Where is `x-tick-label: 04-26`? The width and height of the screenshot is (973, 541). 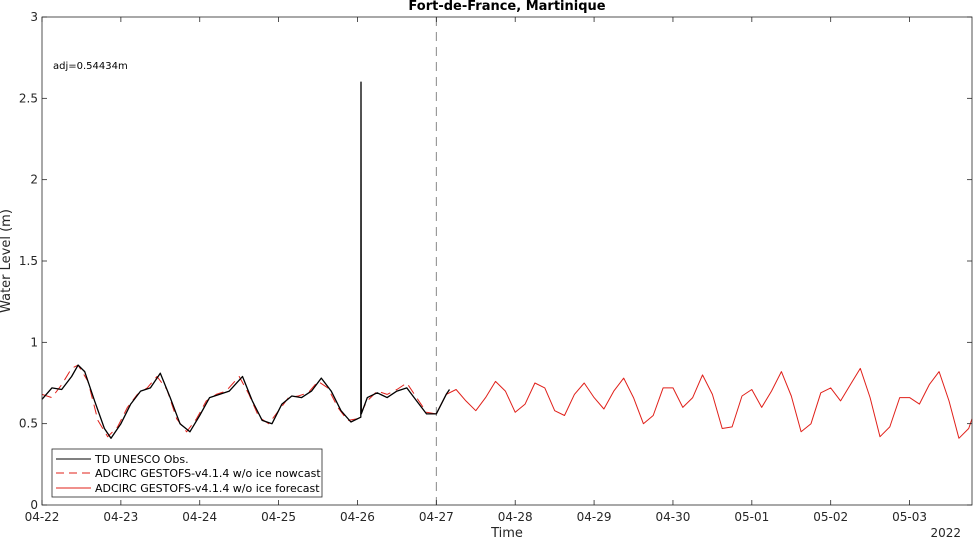 x-tick-label: 04-26 is located at coordinates (357, 517).